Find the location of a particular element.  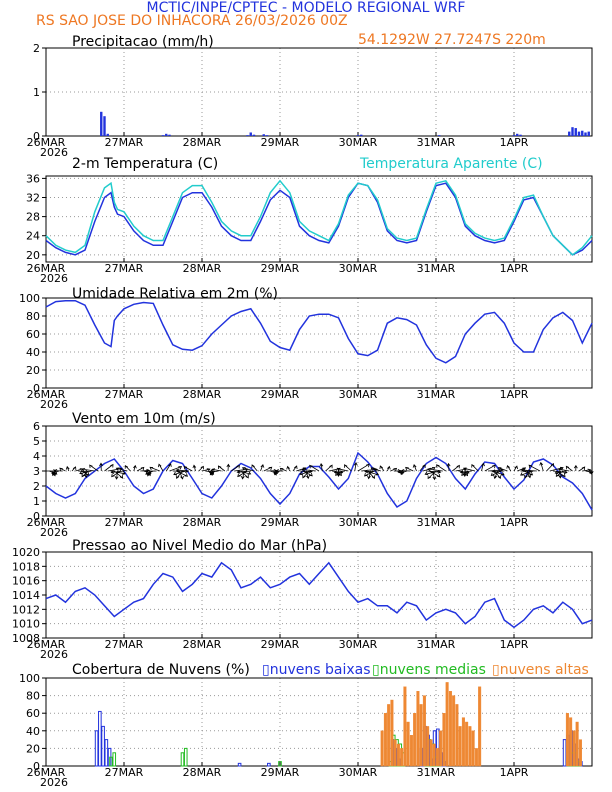

clouds-xtick-label: 28MAR is located at coordinates (202, 772).